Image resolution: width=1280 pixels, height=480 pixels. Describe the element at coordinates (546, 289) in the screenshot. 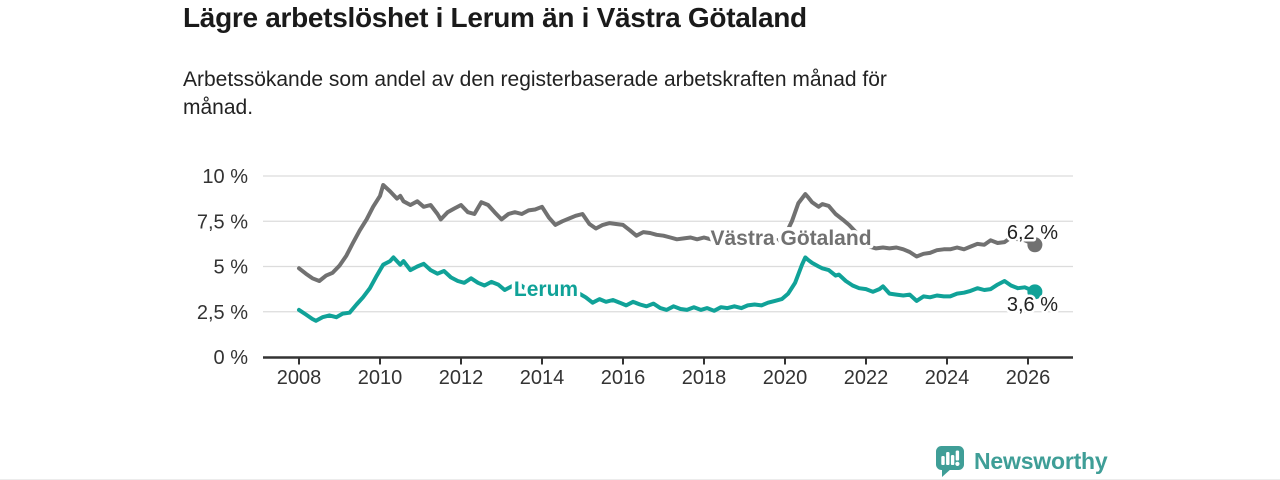

I see `series-label-lerum: Lerum` at that location.